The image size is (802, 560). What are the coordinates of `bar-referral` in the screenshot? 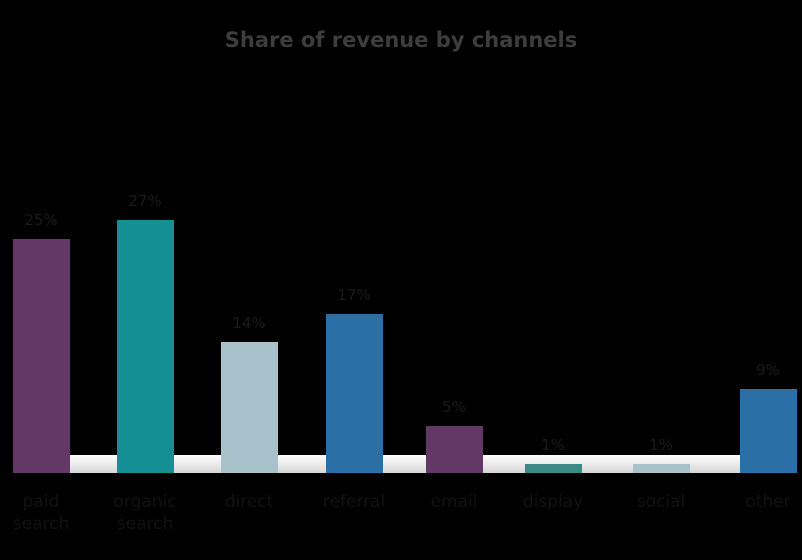 It's located at (354, 393).